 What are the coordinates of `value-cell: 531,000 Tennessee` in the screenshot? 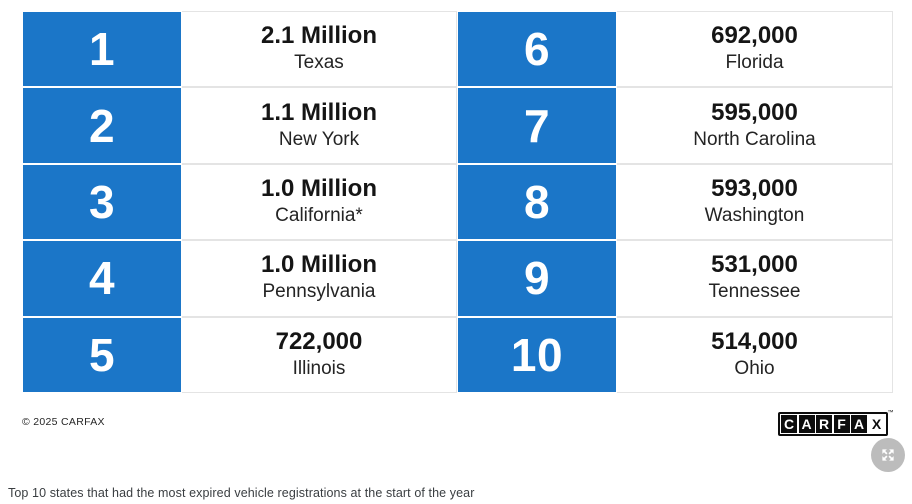 It's located at (755, 278).